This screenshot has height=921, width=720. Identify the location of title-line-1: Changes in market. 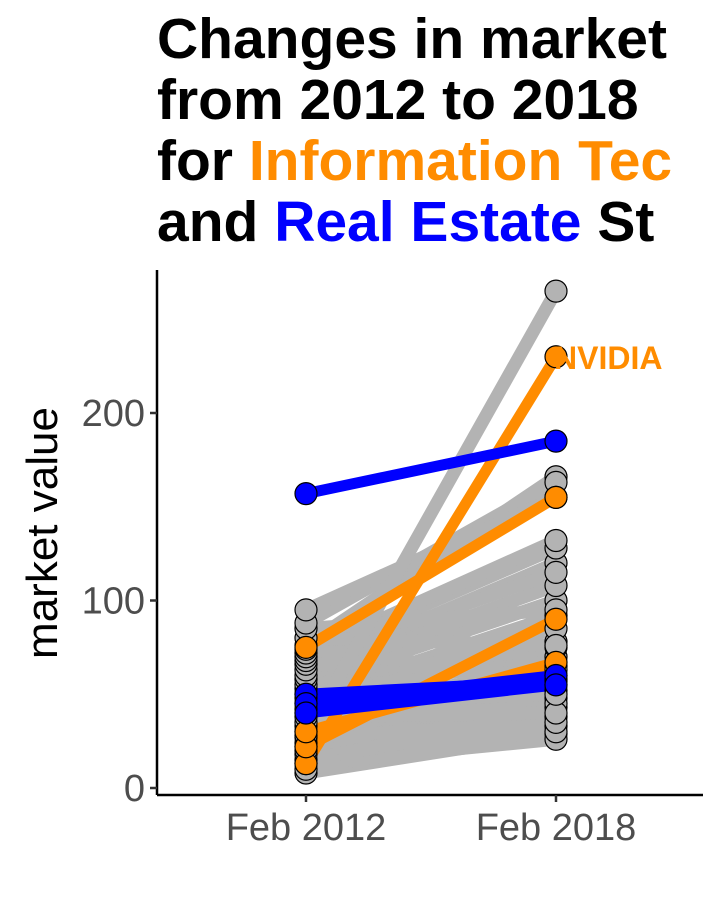
(412, 39).